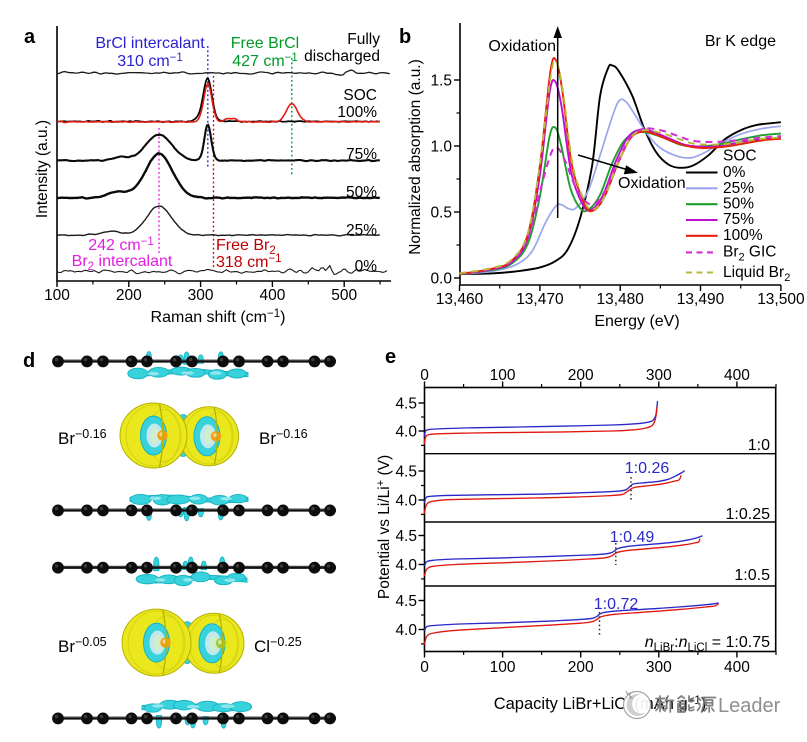 The width and height of the screenshot is (807, 742). What do you see at coordinates (246, 247) in the screenshot?
I see `svg-text: Free Br2` at bounding box center [246, 247].